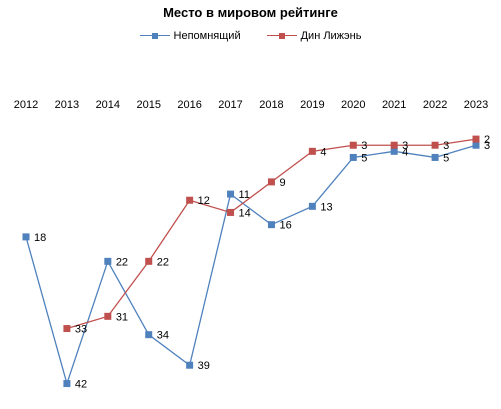 Image resolution: width=501 pixels, height=409 pixels. Describe the element at coordinates (204, 201) in the screenshot. I see `data-label-series-1: 12` at that location.